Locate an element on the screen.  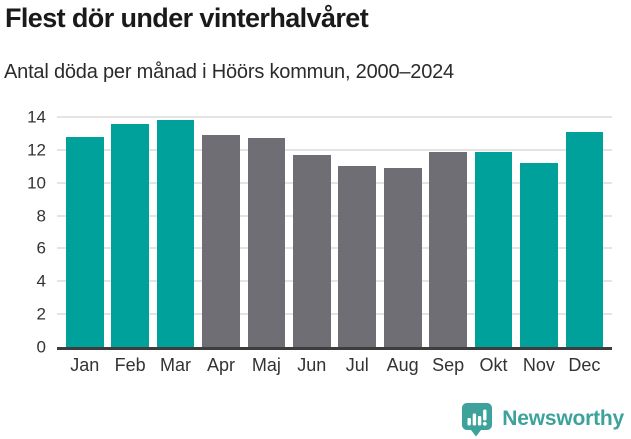
brand-footer: Newsworthy is located at coordinates (542, 419).